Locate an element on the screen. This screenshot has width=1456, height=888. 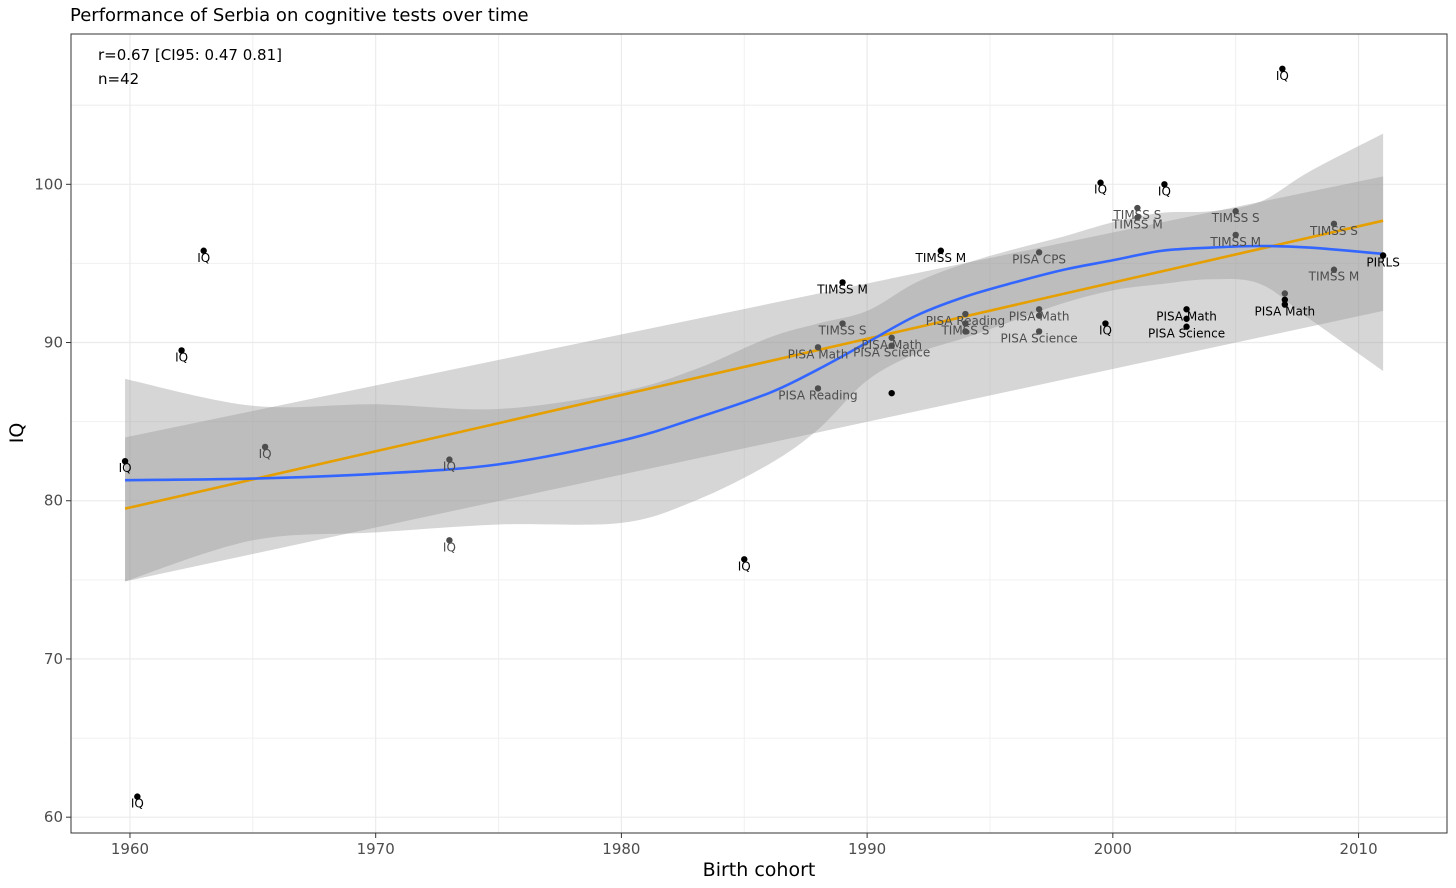
y-tick-label: 70 is located at coordinates (53, 659).